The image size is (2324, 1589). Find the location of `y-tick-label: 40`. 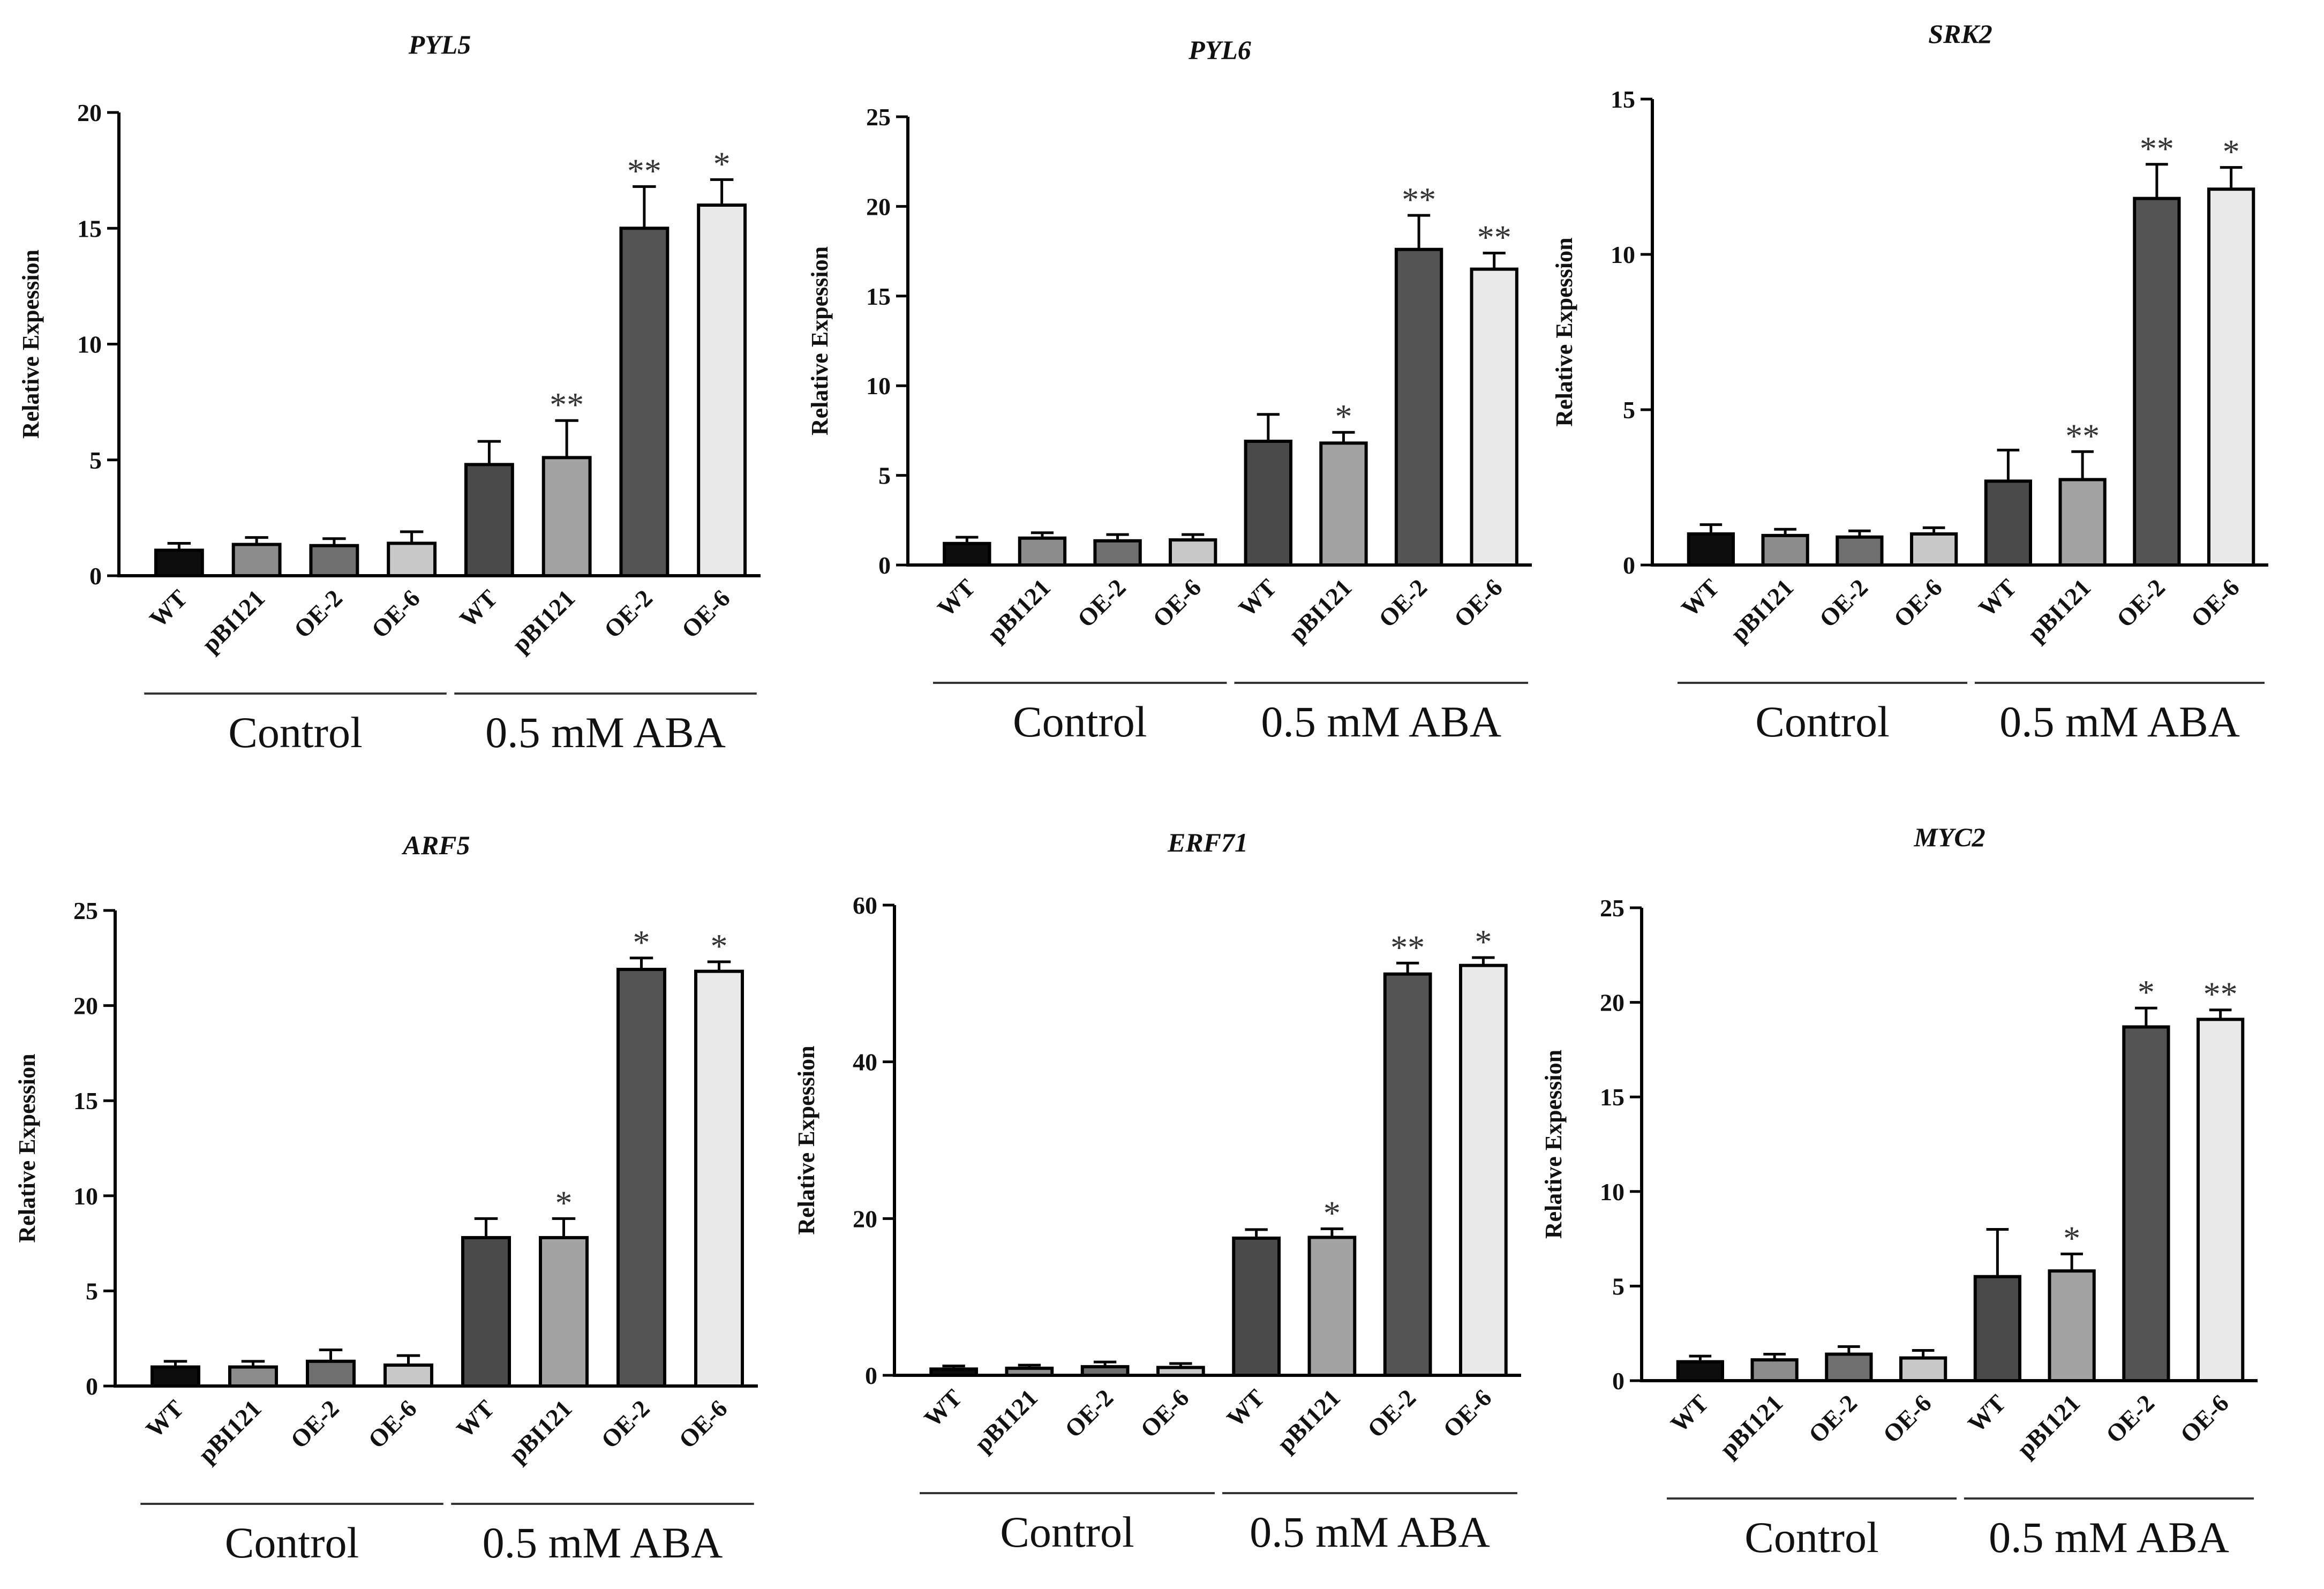

y-tick-label: 40 is located at coordinates (865, 1062).